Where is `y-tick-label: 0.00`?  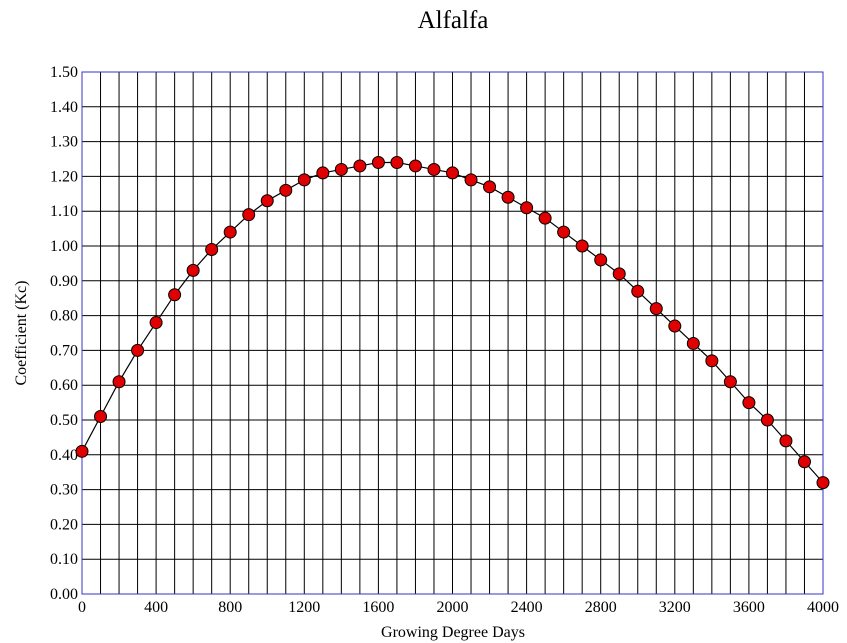 y-tick-label: 0.00 is located at coordinates (64, 594).